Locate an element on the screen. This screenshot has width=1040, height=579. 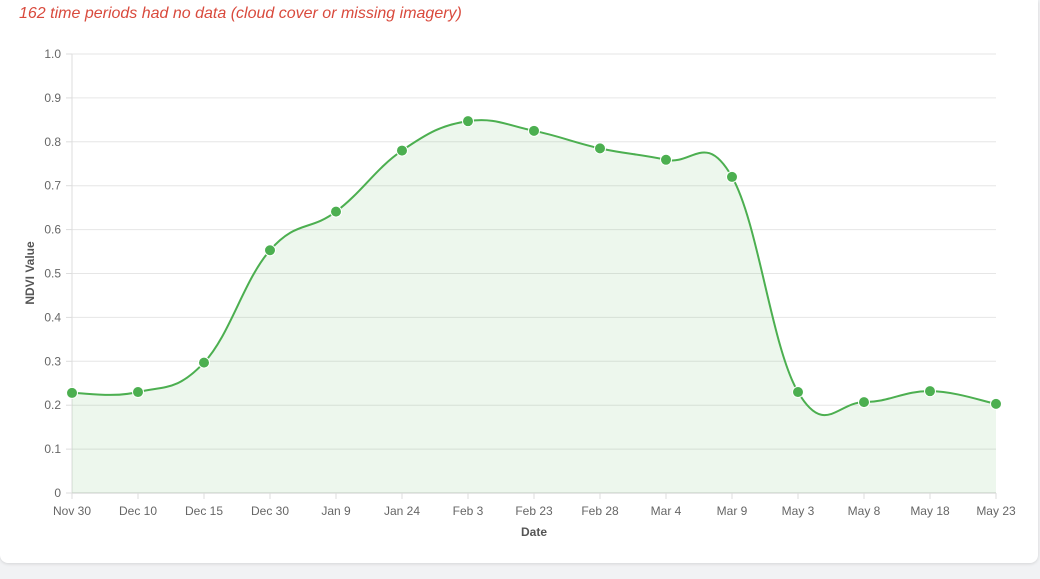
y-tick-label: 0.1 is located at coordinates (52, 449).